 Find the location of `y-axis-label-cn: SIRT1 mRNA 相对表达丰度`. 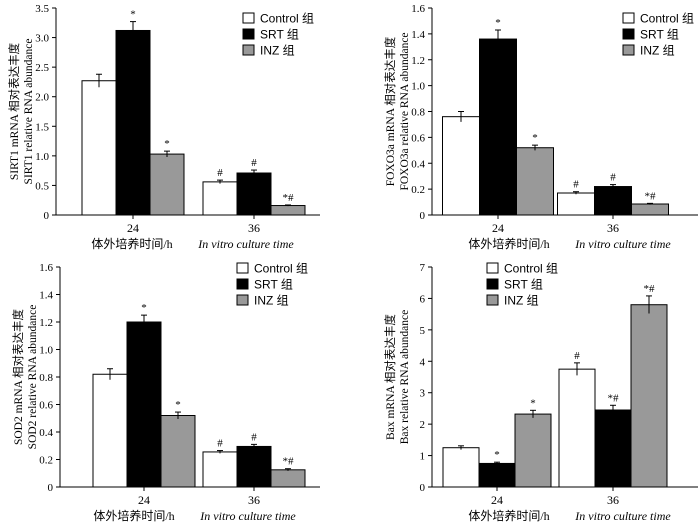

y-axis-label-cn: SIRT1 mRNA 相对表达丰度 is located at coordinates (14, 111).